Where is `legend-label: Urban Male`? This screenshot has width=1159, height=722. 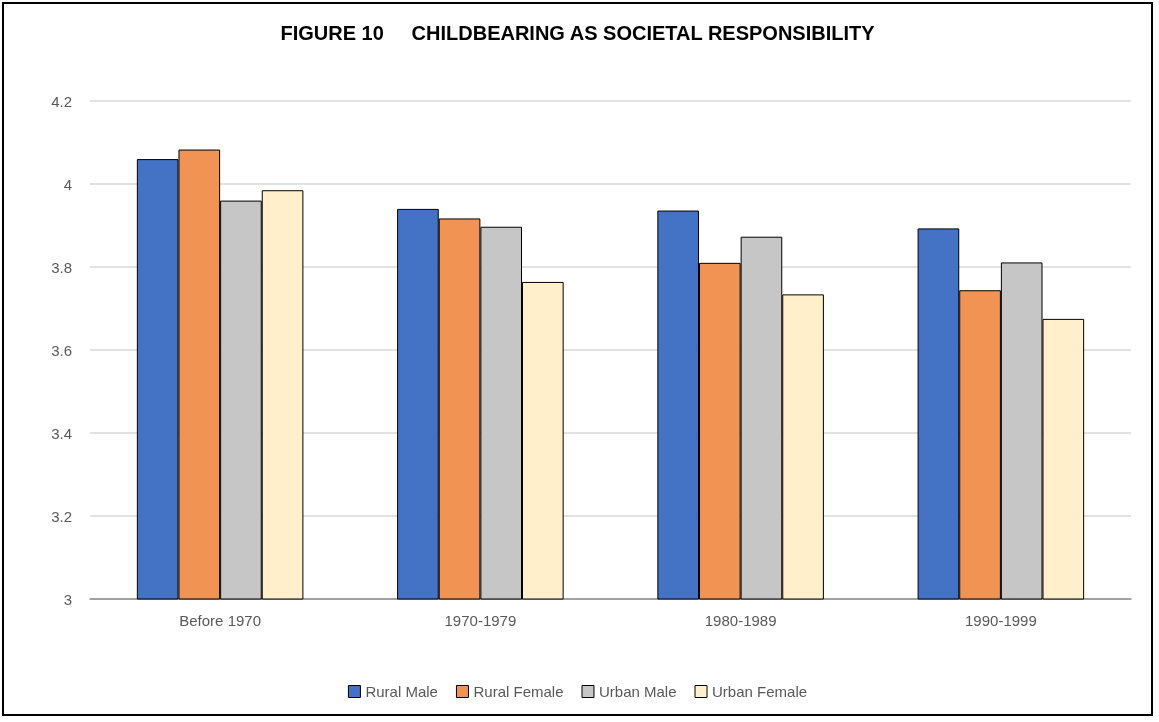 legend-label: Urban Male is located at coordinates (637, 691).